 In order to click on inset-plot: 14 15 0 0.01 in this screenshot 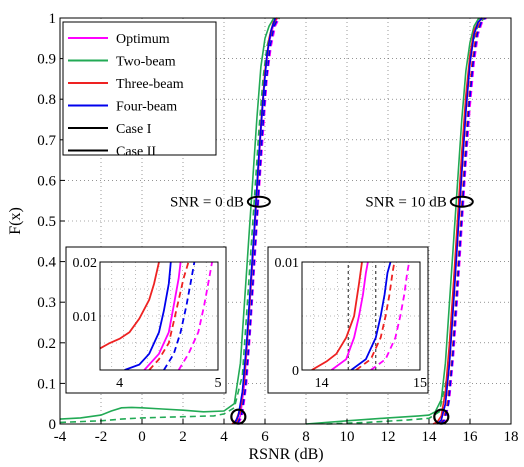, I will do `click(348, 320)`.